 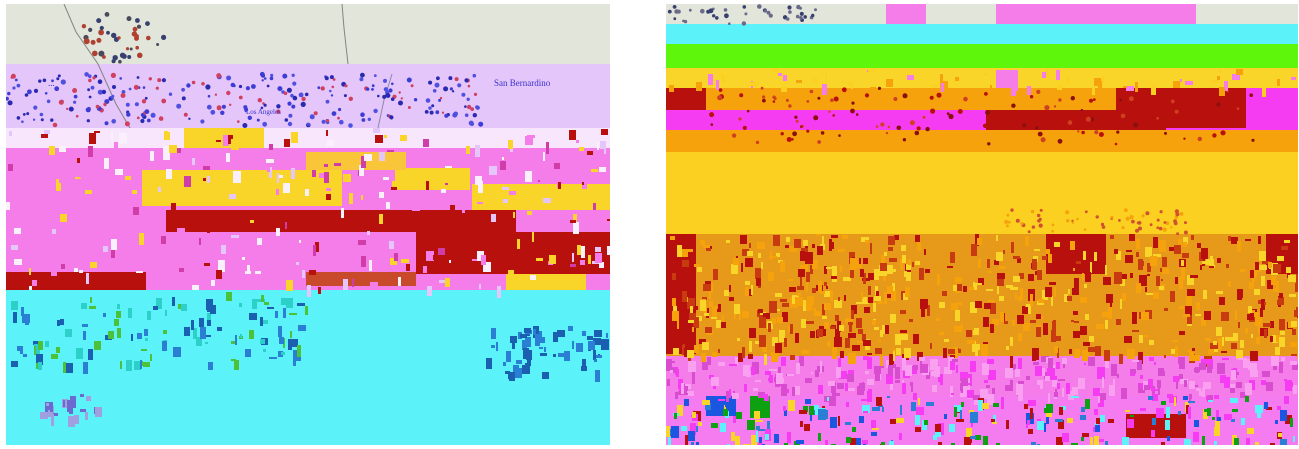 I want to click on yellow-region, so click(x=982, y=193).